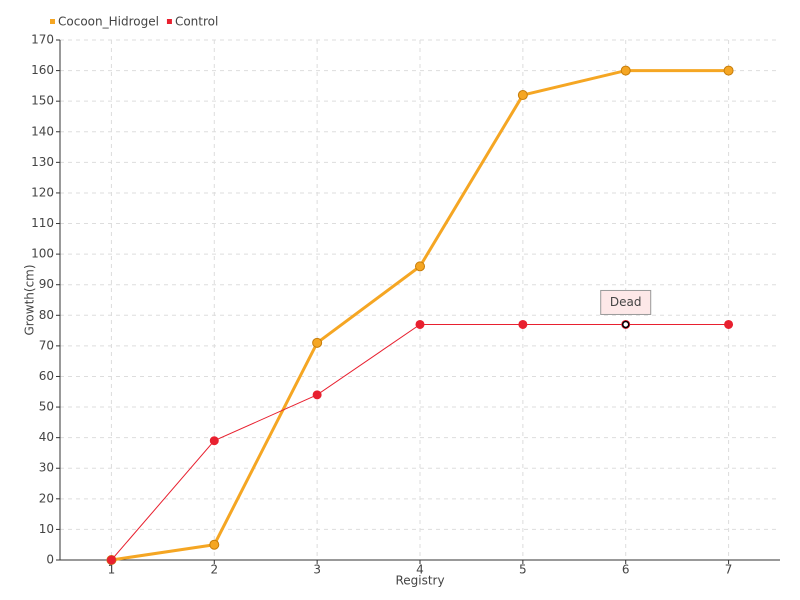 Image resolution: width=800 pixels, height=600 pixels. I want to click on annotation-point, so click(625, 324).